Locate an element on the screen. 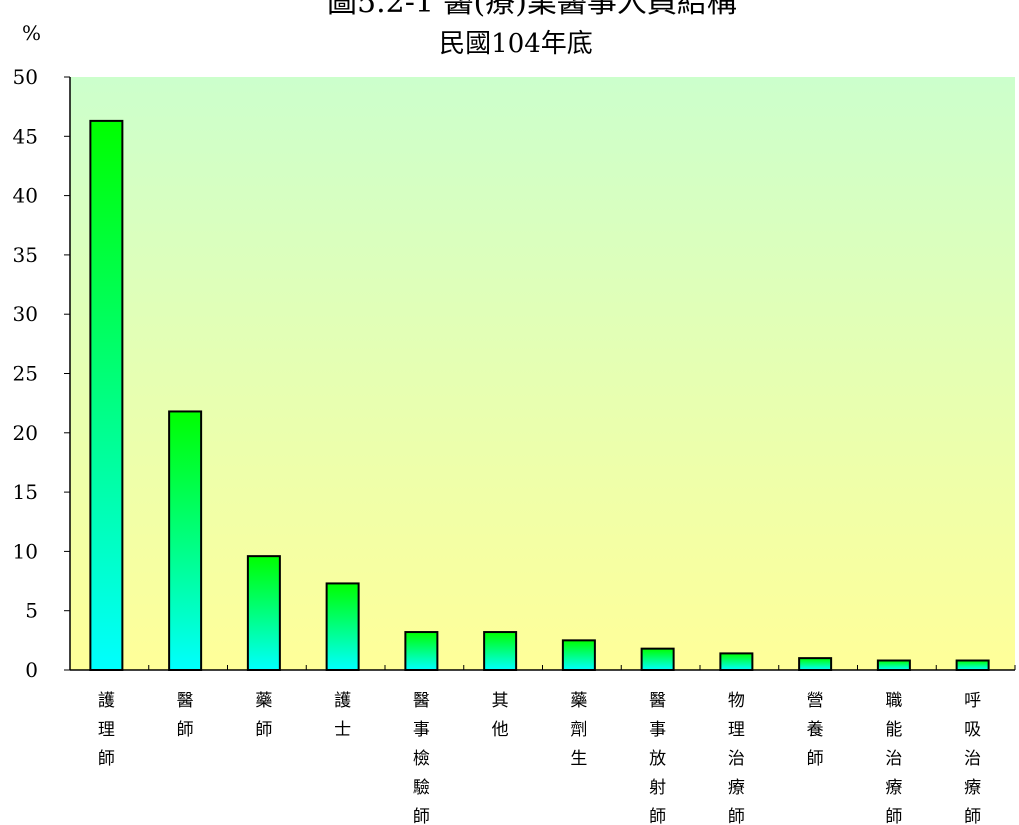  x-tick-label: 醫師 is located at coordinates (185, 715).